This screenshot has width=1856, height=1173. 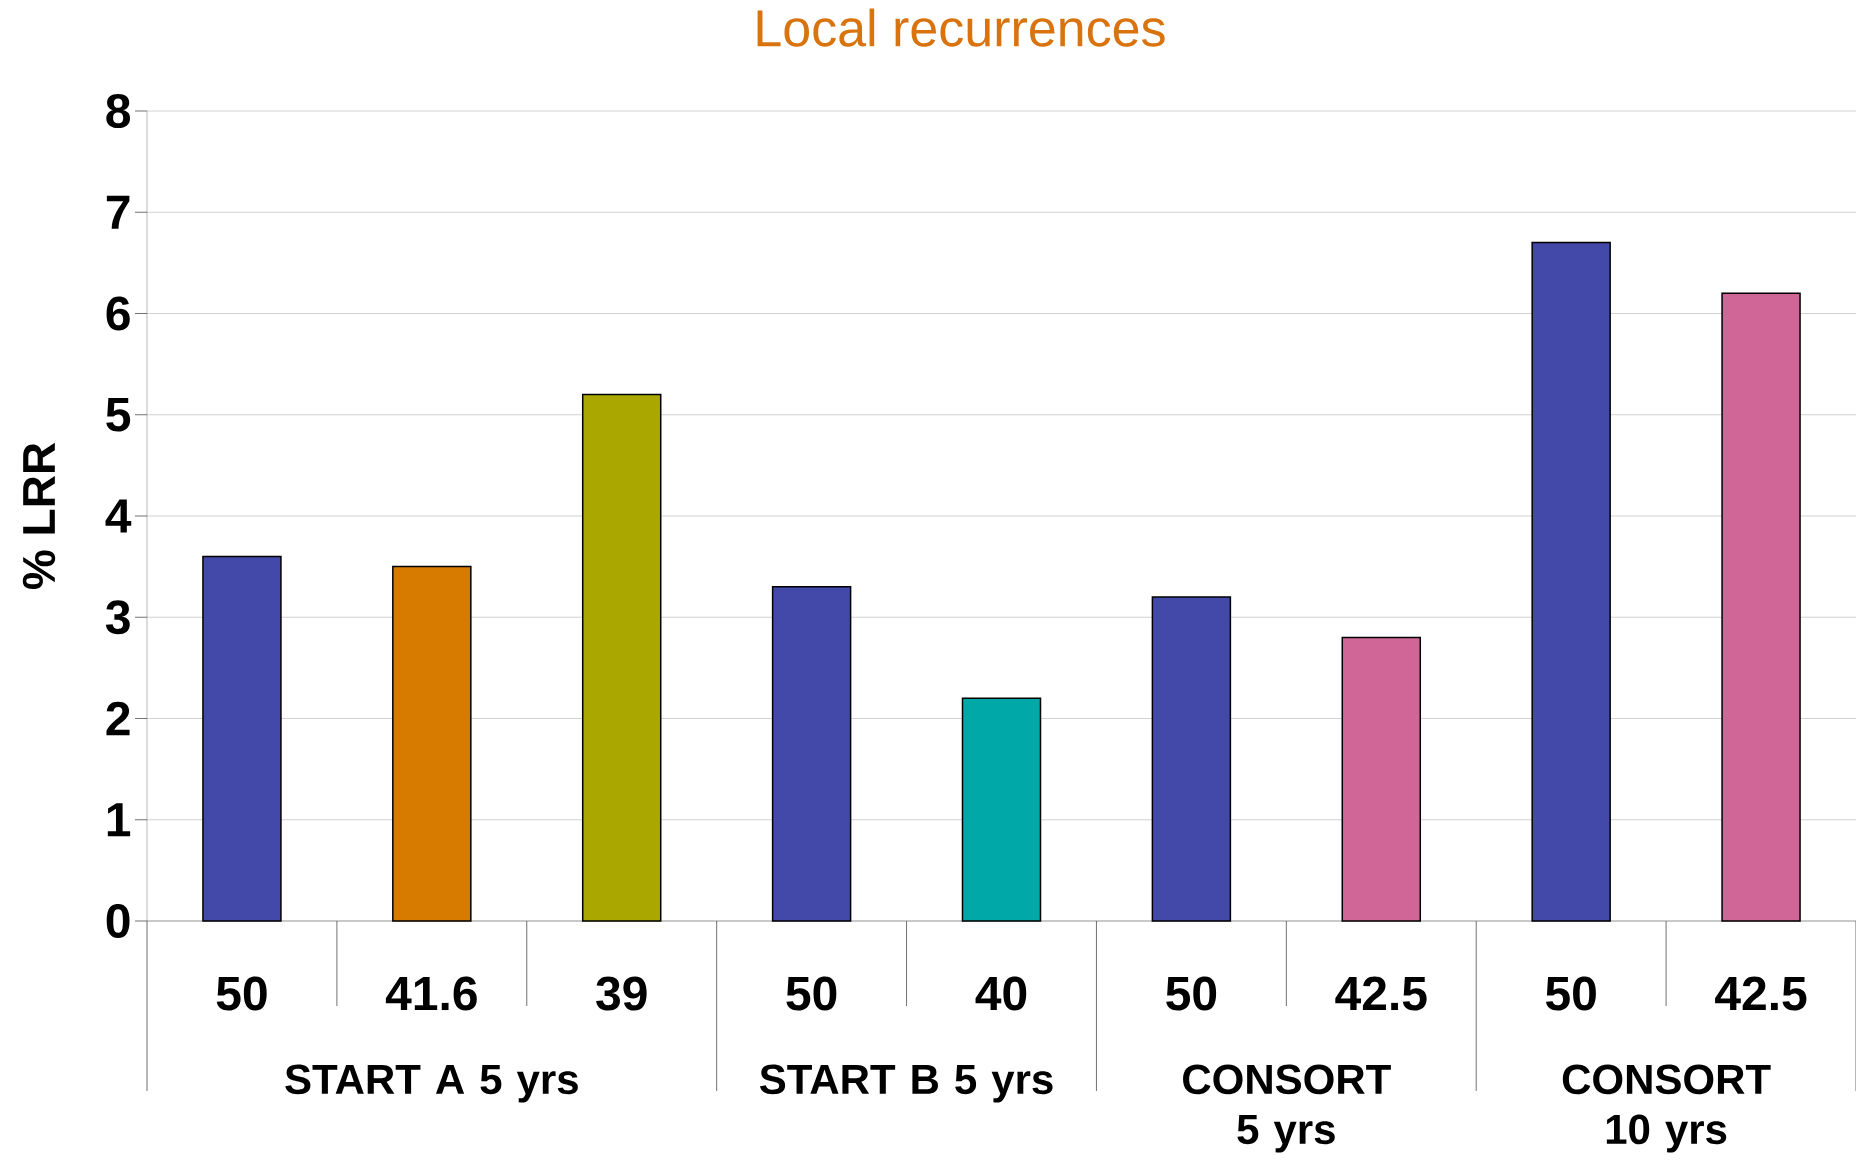 I want to click on y-tick-label: 5, so click(x=118, y=414).